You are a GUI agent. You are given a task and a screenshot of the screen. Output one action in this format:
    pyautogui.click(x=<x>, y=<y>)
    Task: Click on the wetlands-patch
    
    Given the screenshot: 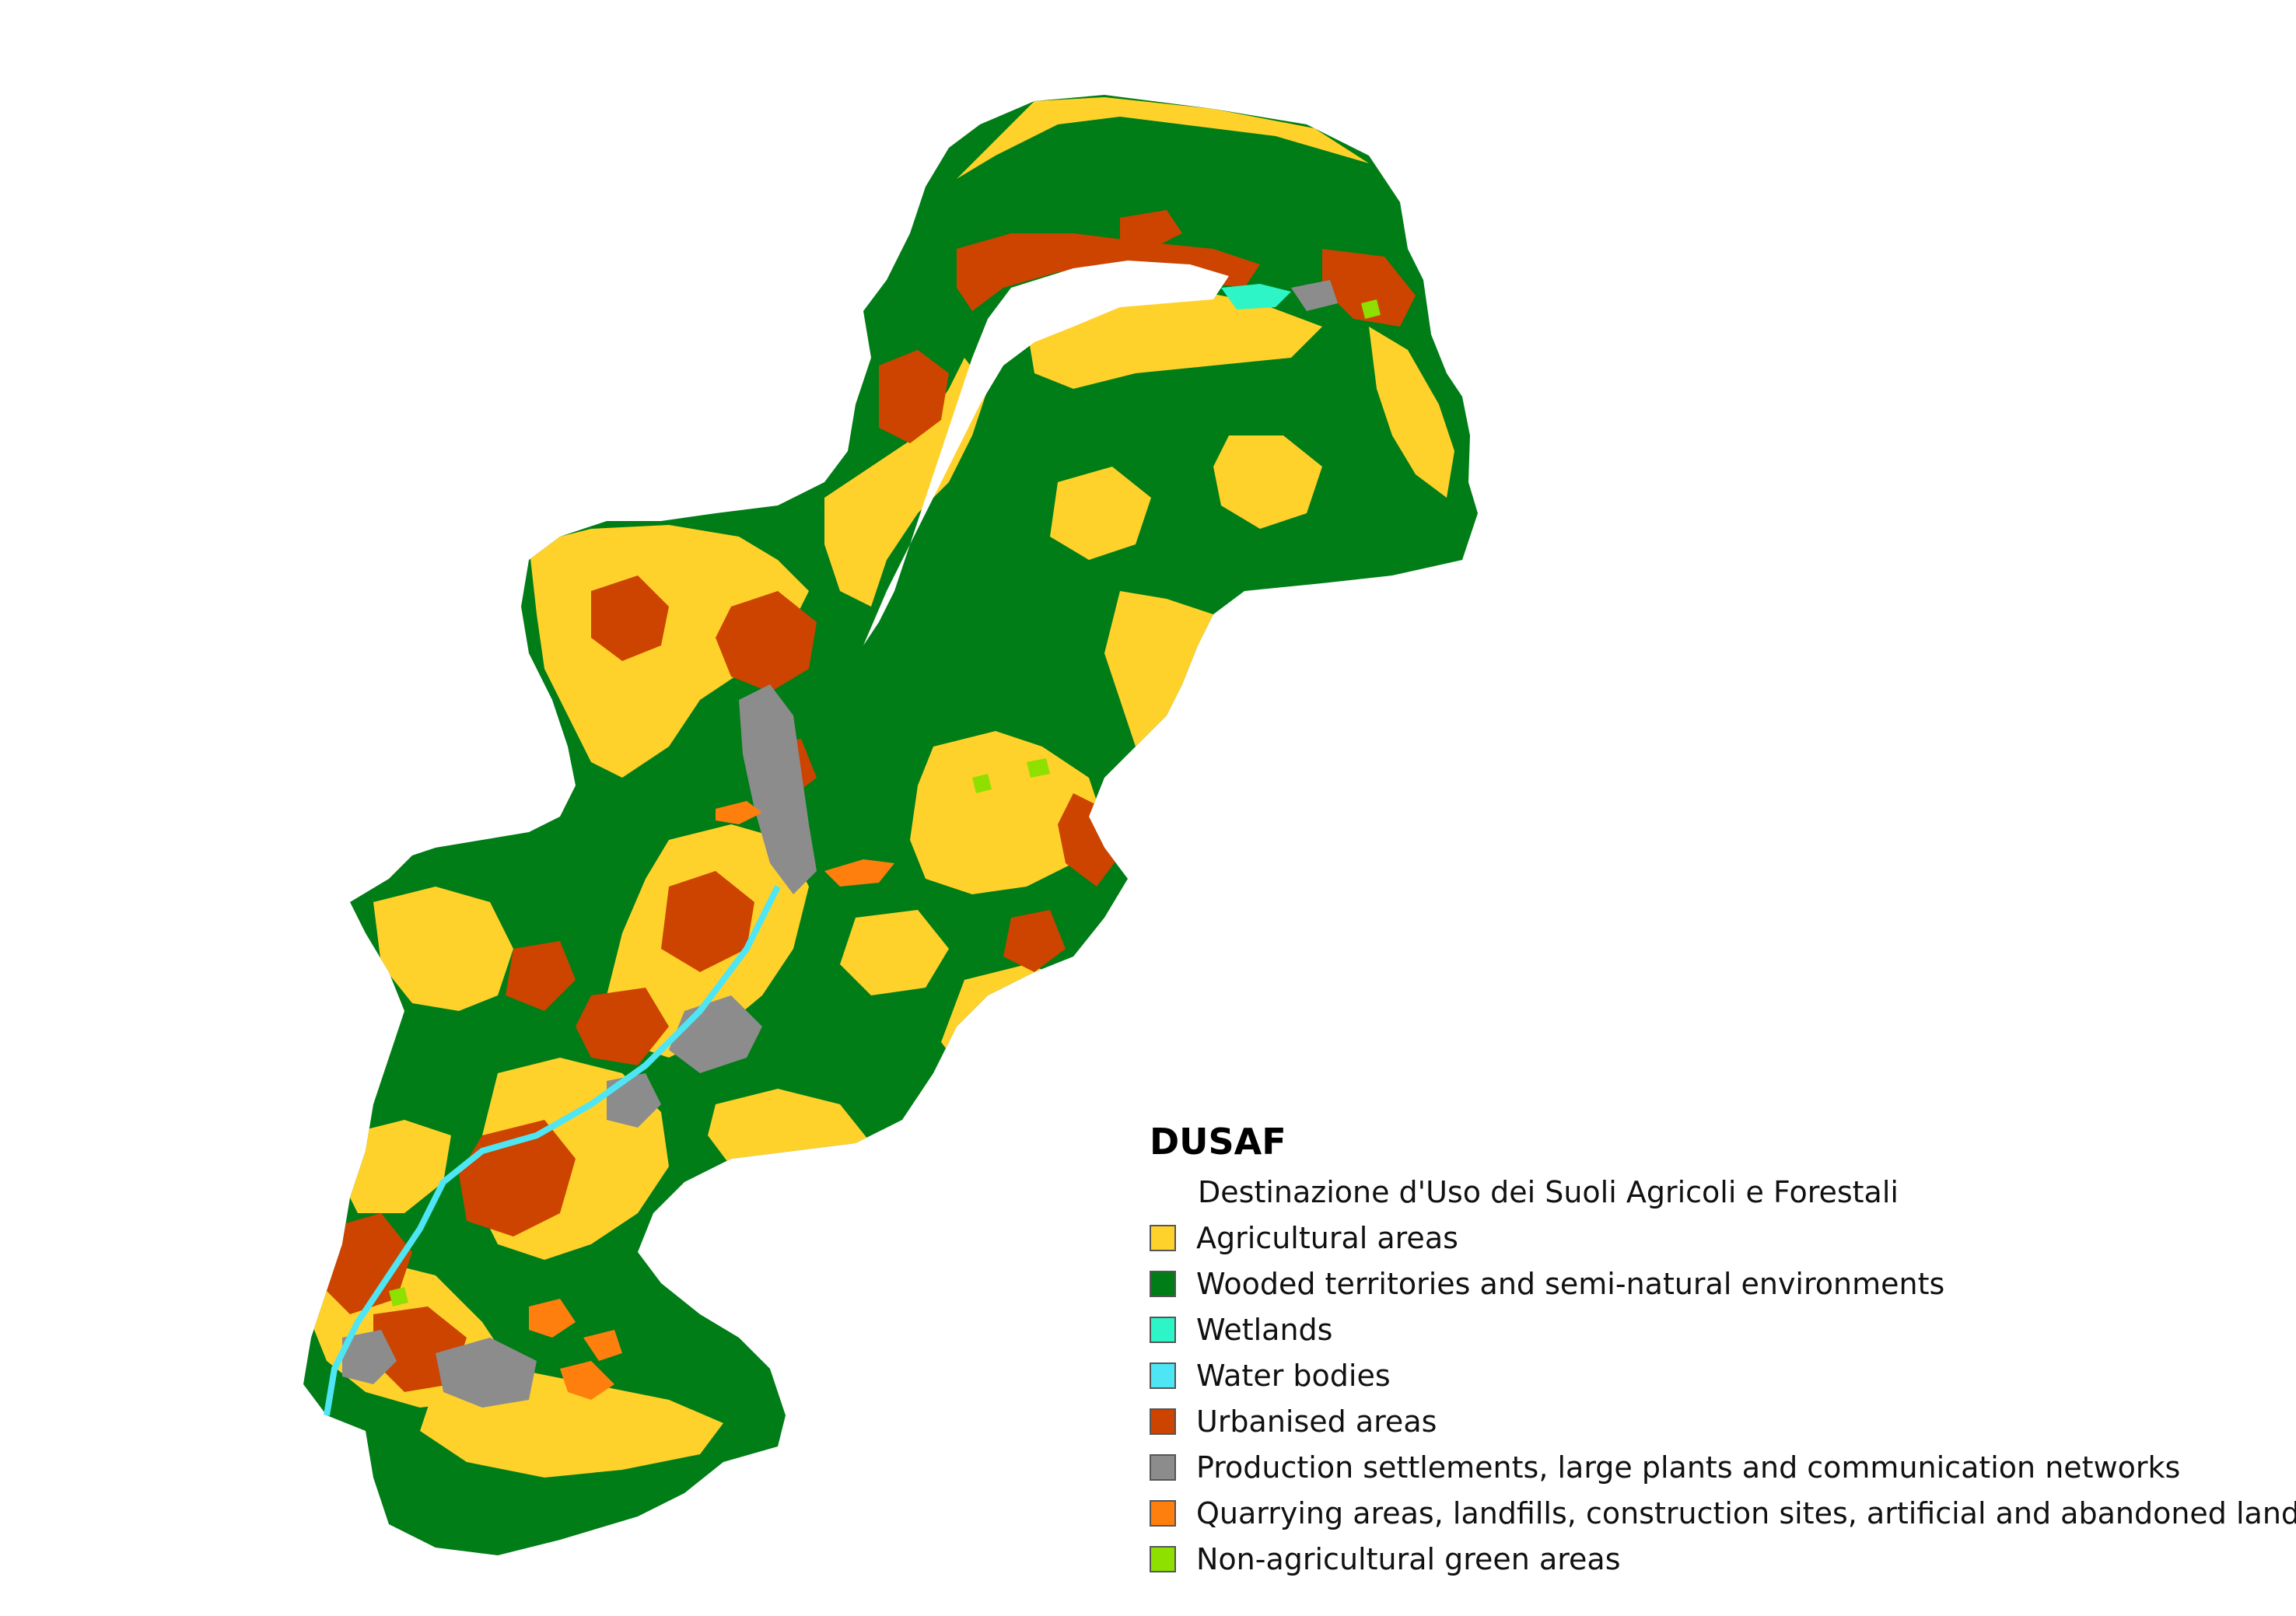 What is the action you would take?
    pyautogui.click(x=1256, y=297)
    